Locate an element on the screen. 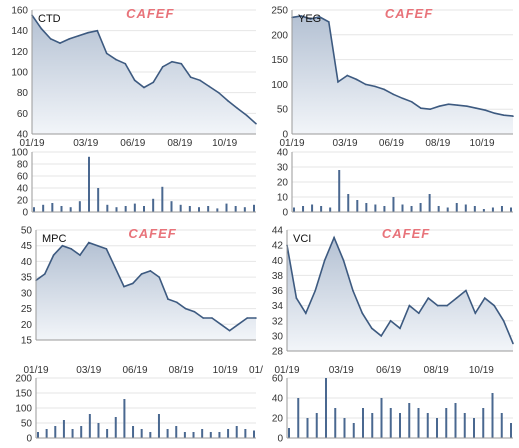 The width and height of the screenshot is (519, 448). price-tick-label: 20 is located at coordinates (27, 325).